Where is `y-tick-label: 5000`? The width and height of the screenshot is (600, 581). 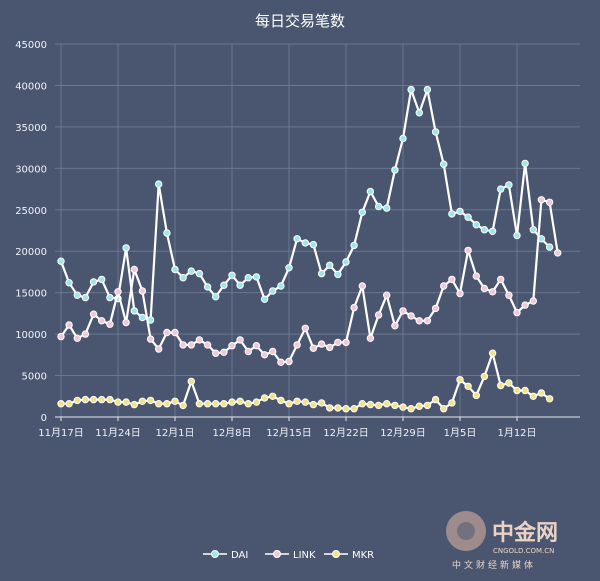 y-tick-label: 5000 is located at coordinates (34, 377).